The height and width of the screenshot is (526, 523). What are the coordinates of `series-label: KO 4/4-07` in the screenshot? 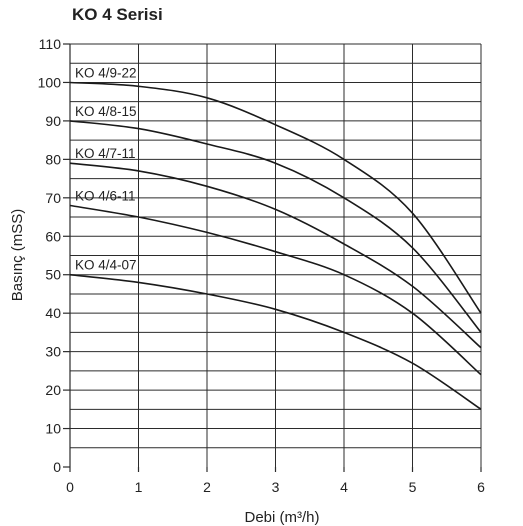 It's located at (106, 265).